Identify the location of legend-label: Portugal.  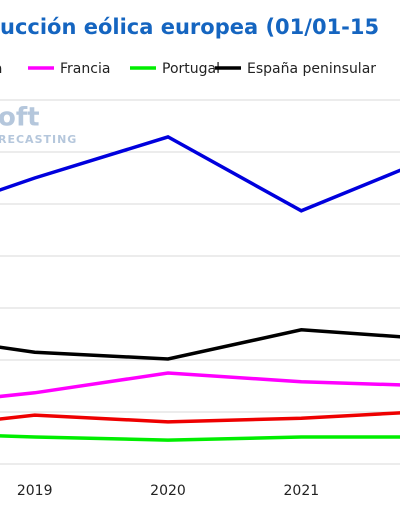
(191, 69).